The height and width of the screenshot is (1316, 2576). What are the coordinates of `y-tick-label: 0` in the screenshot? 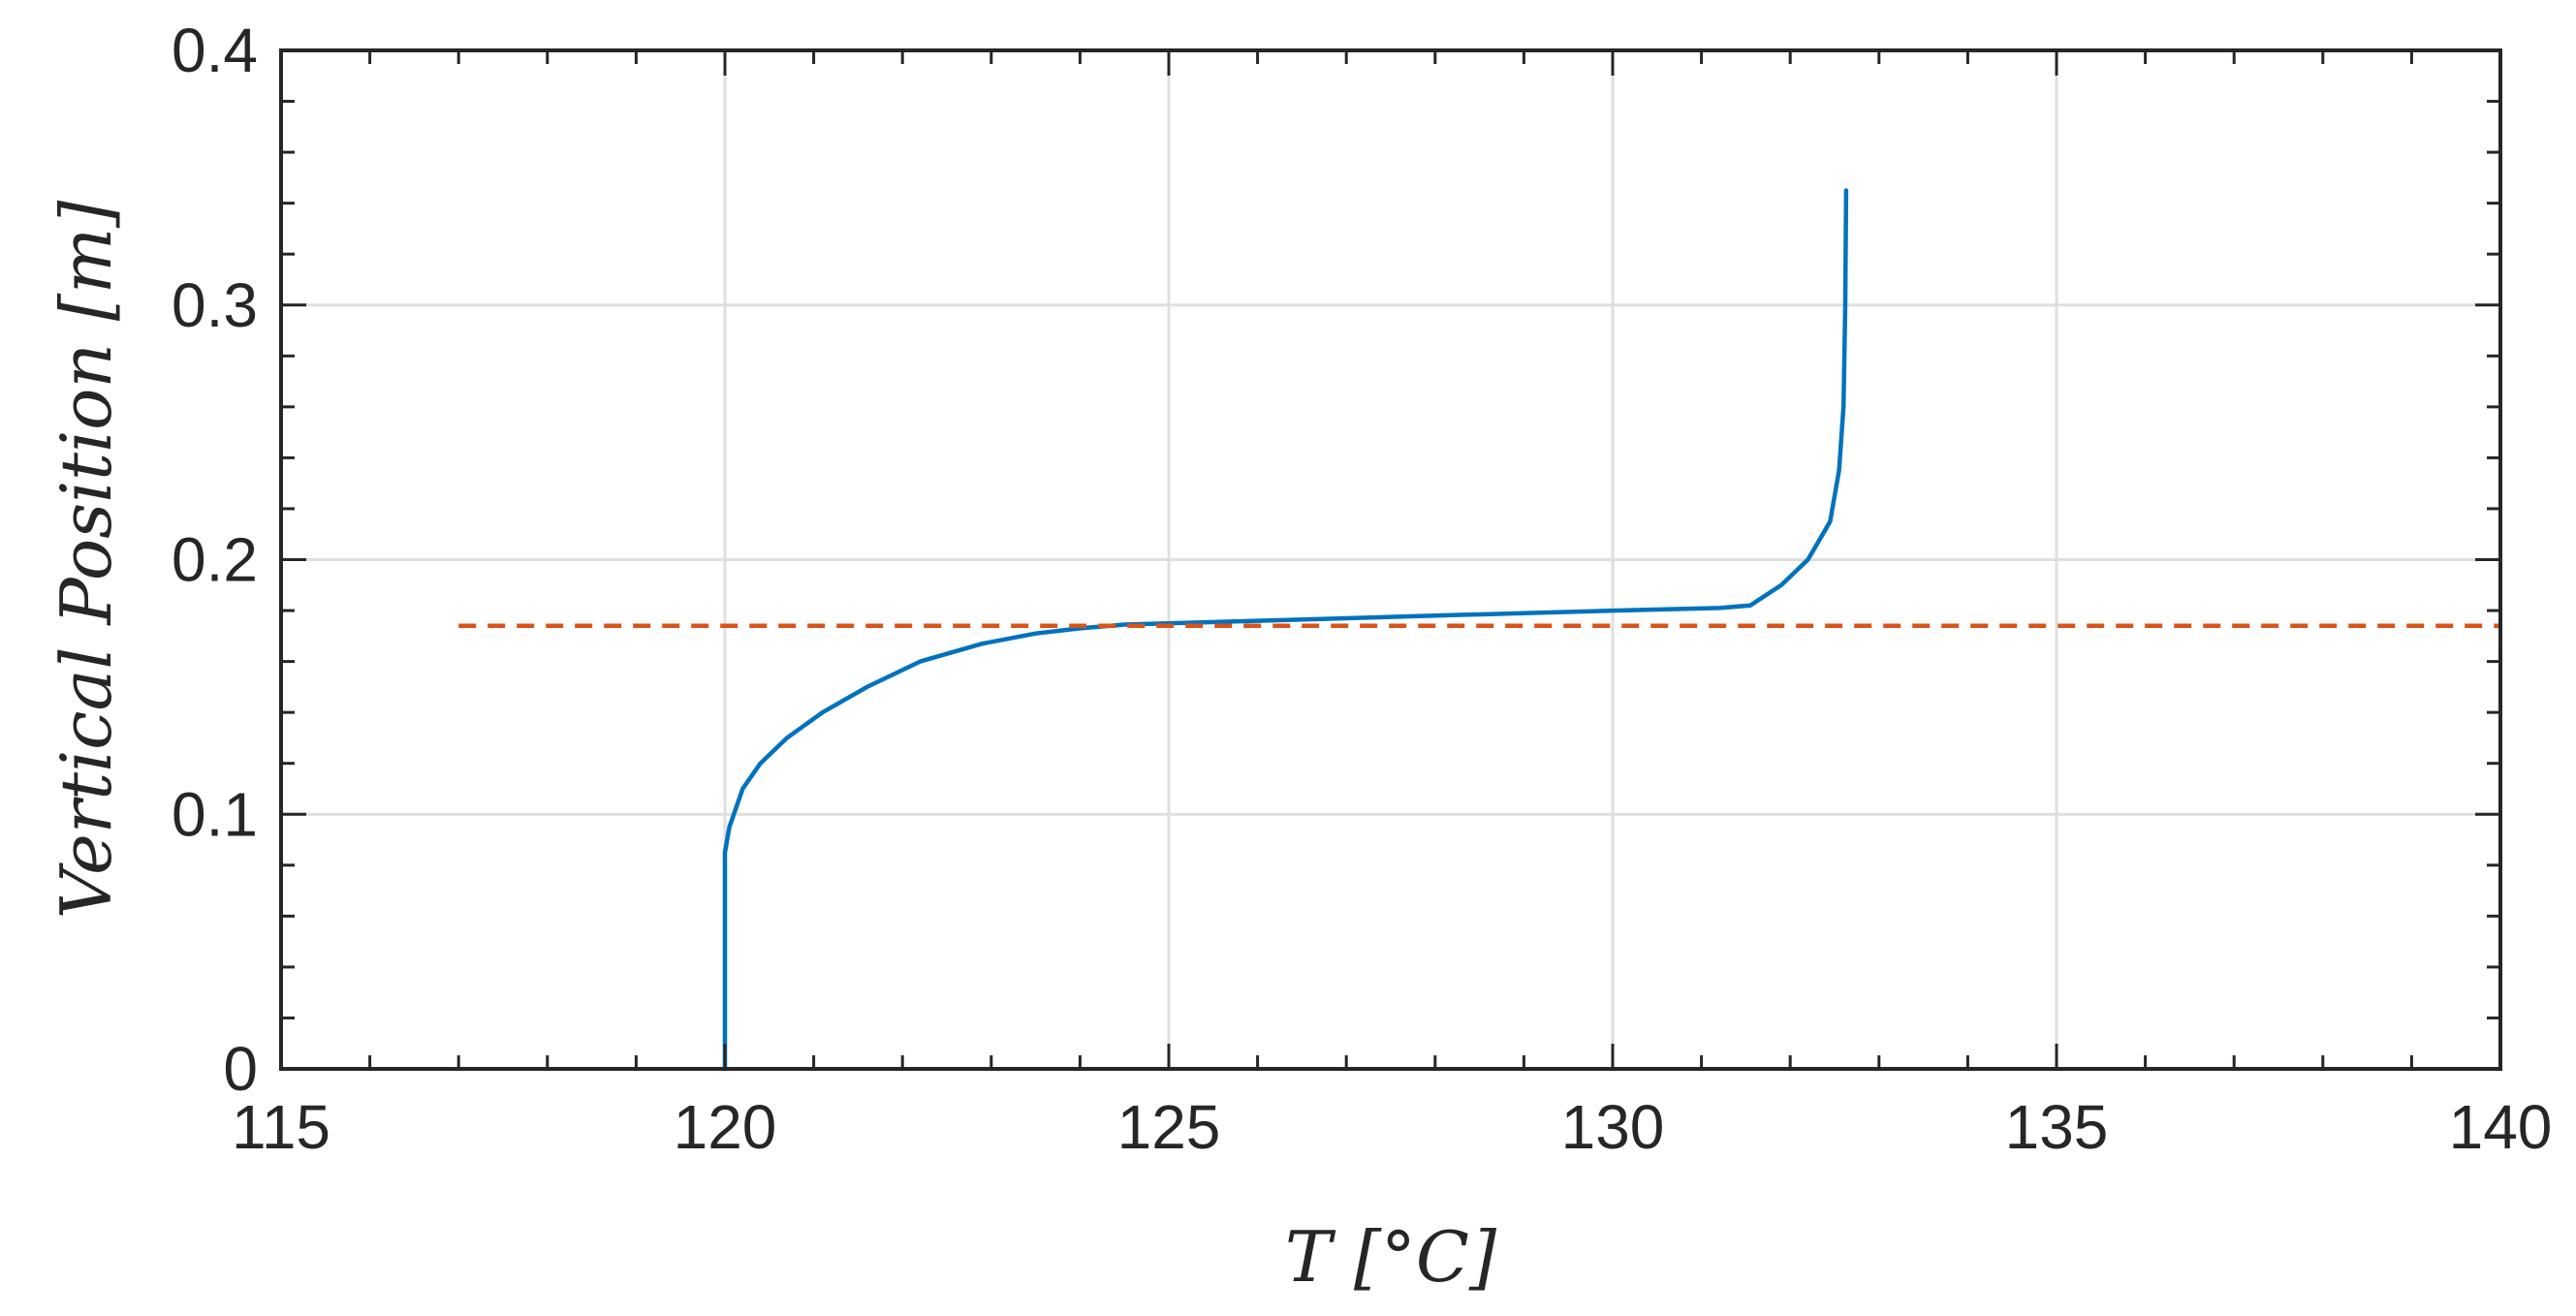 It's located at (240, 1069).